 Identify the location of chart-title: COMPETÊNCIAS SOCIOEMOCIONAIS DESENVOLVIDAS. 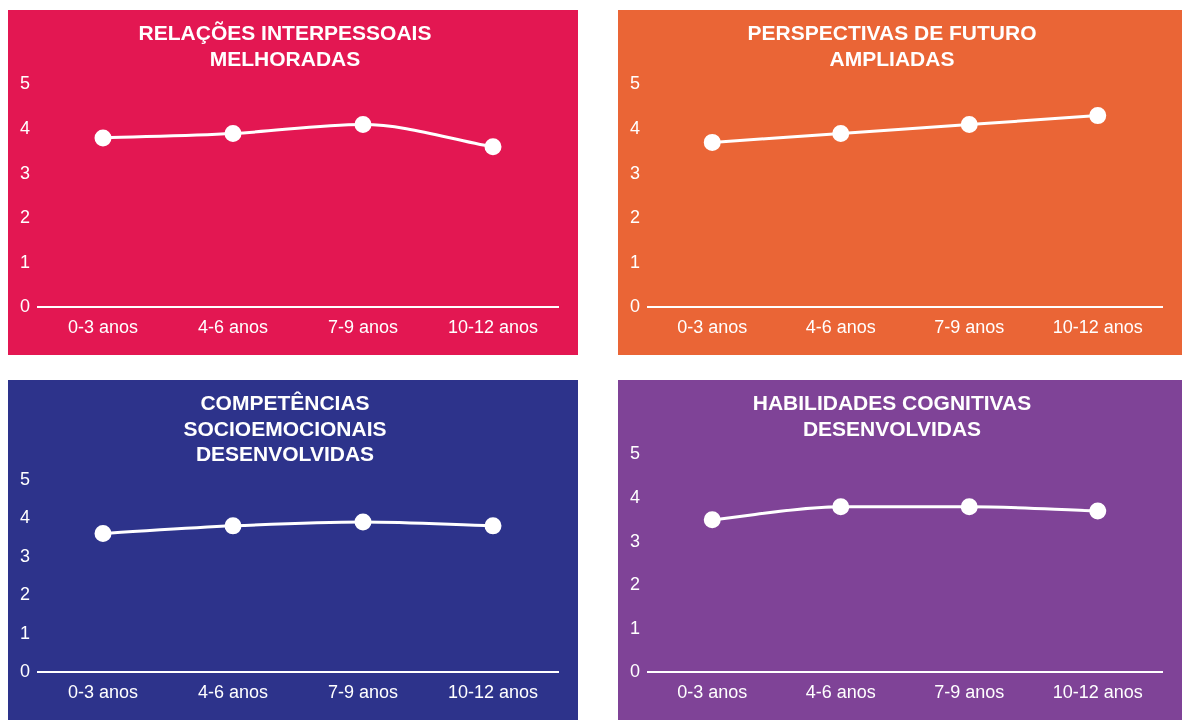
(285, 428).